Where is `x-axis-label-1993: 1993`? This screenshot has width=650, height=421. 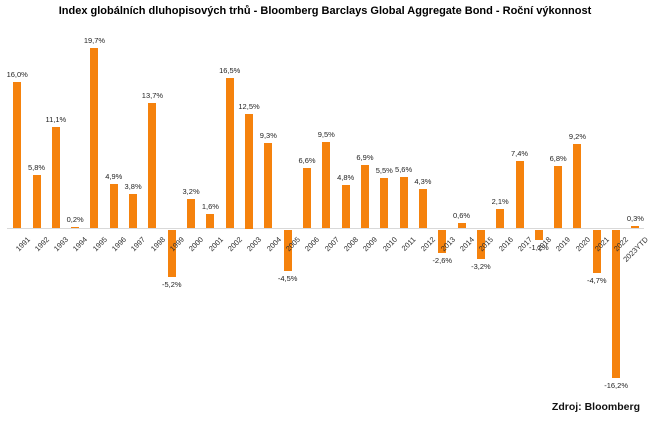 x-axis-label-1993: 1993 is located at coordinates (61, 243).